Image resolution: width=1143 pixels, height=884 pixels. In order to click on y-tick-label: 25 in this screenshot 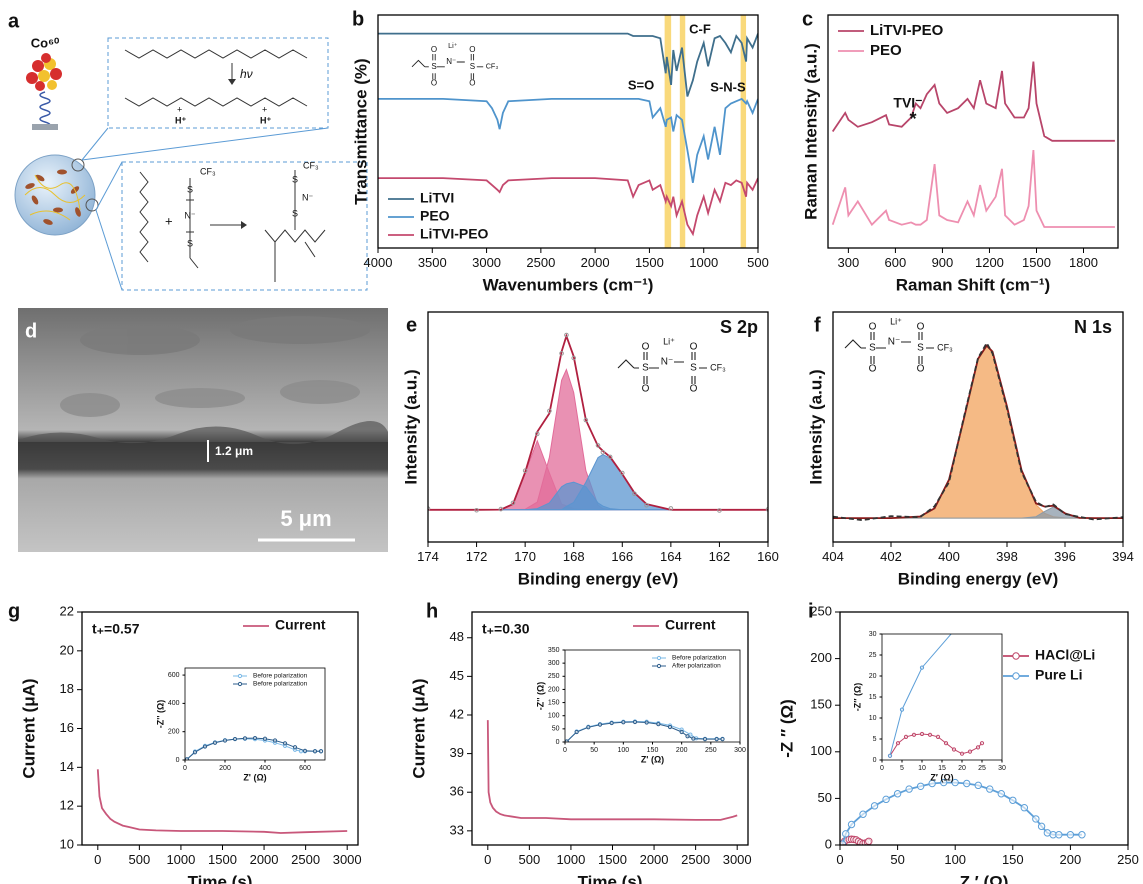, I will do `click(873, 655)`.